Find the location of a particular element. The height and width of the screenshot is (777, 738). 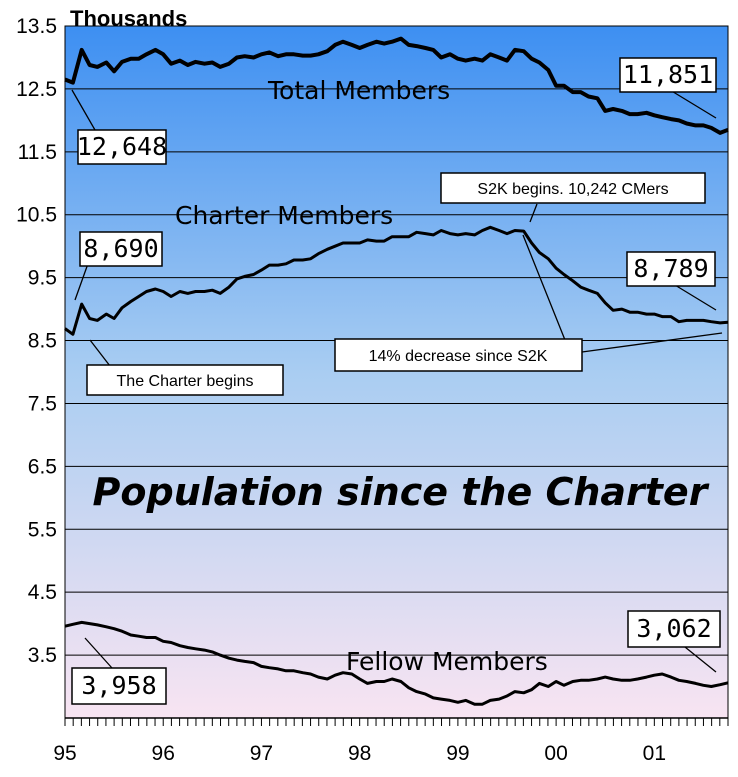

y-tick-label: 10.5 is located at coordinates (36, 215).